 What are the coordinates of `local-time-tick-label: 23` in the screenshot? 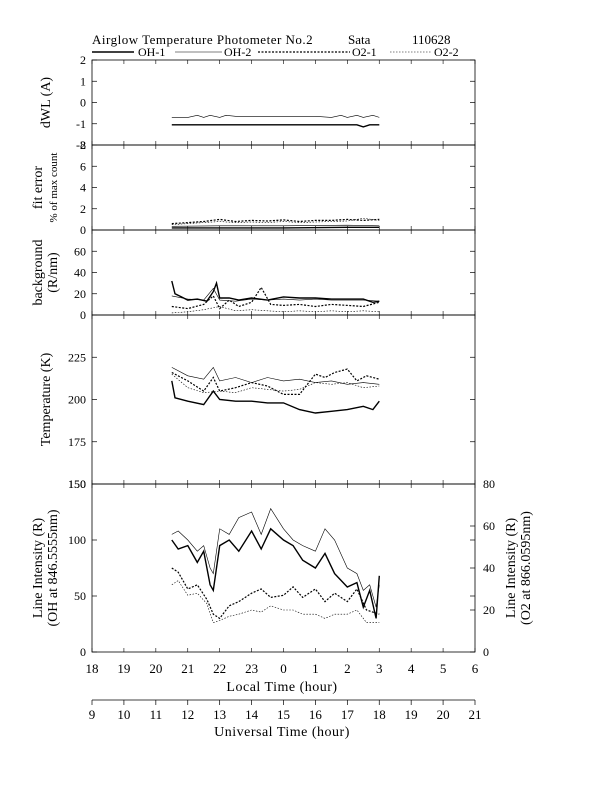 It's located at (251, 668).